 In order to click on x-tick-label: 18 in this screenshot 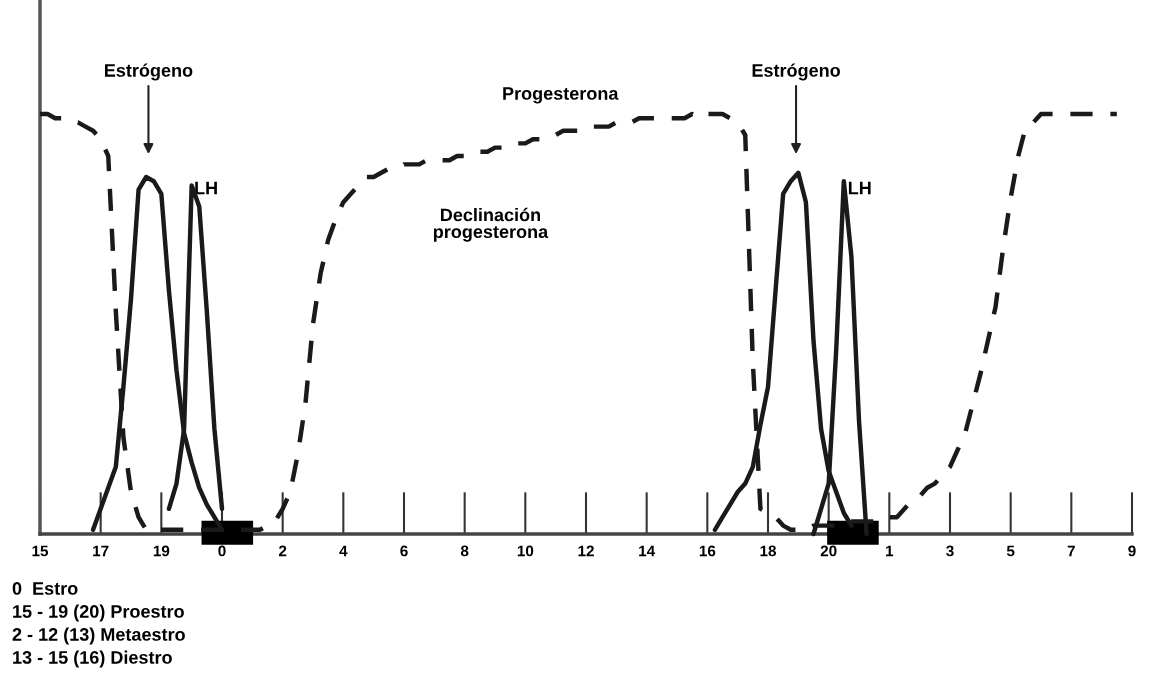, I will do `click(768, 551)`.